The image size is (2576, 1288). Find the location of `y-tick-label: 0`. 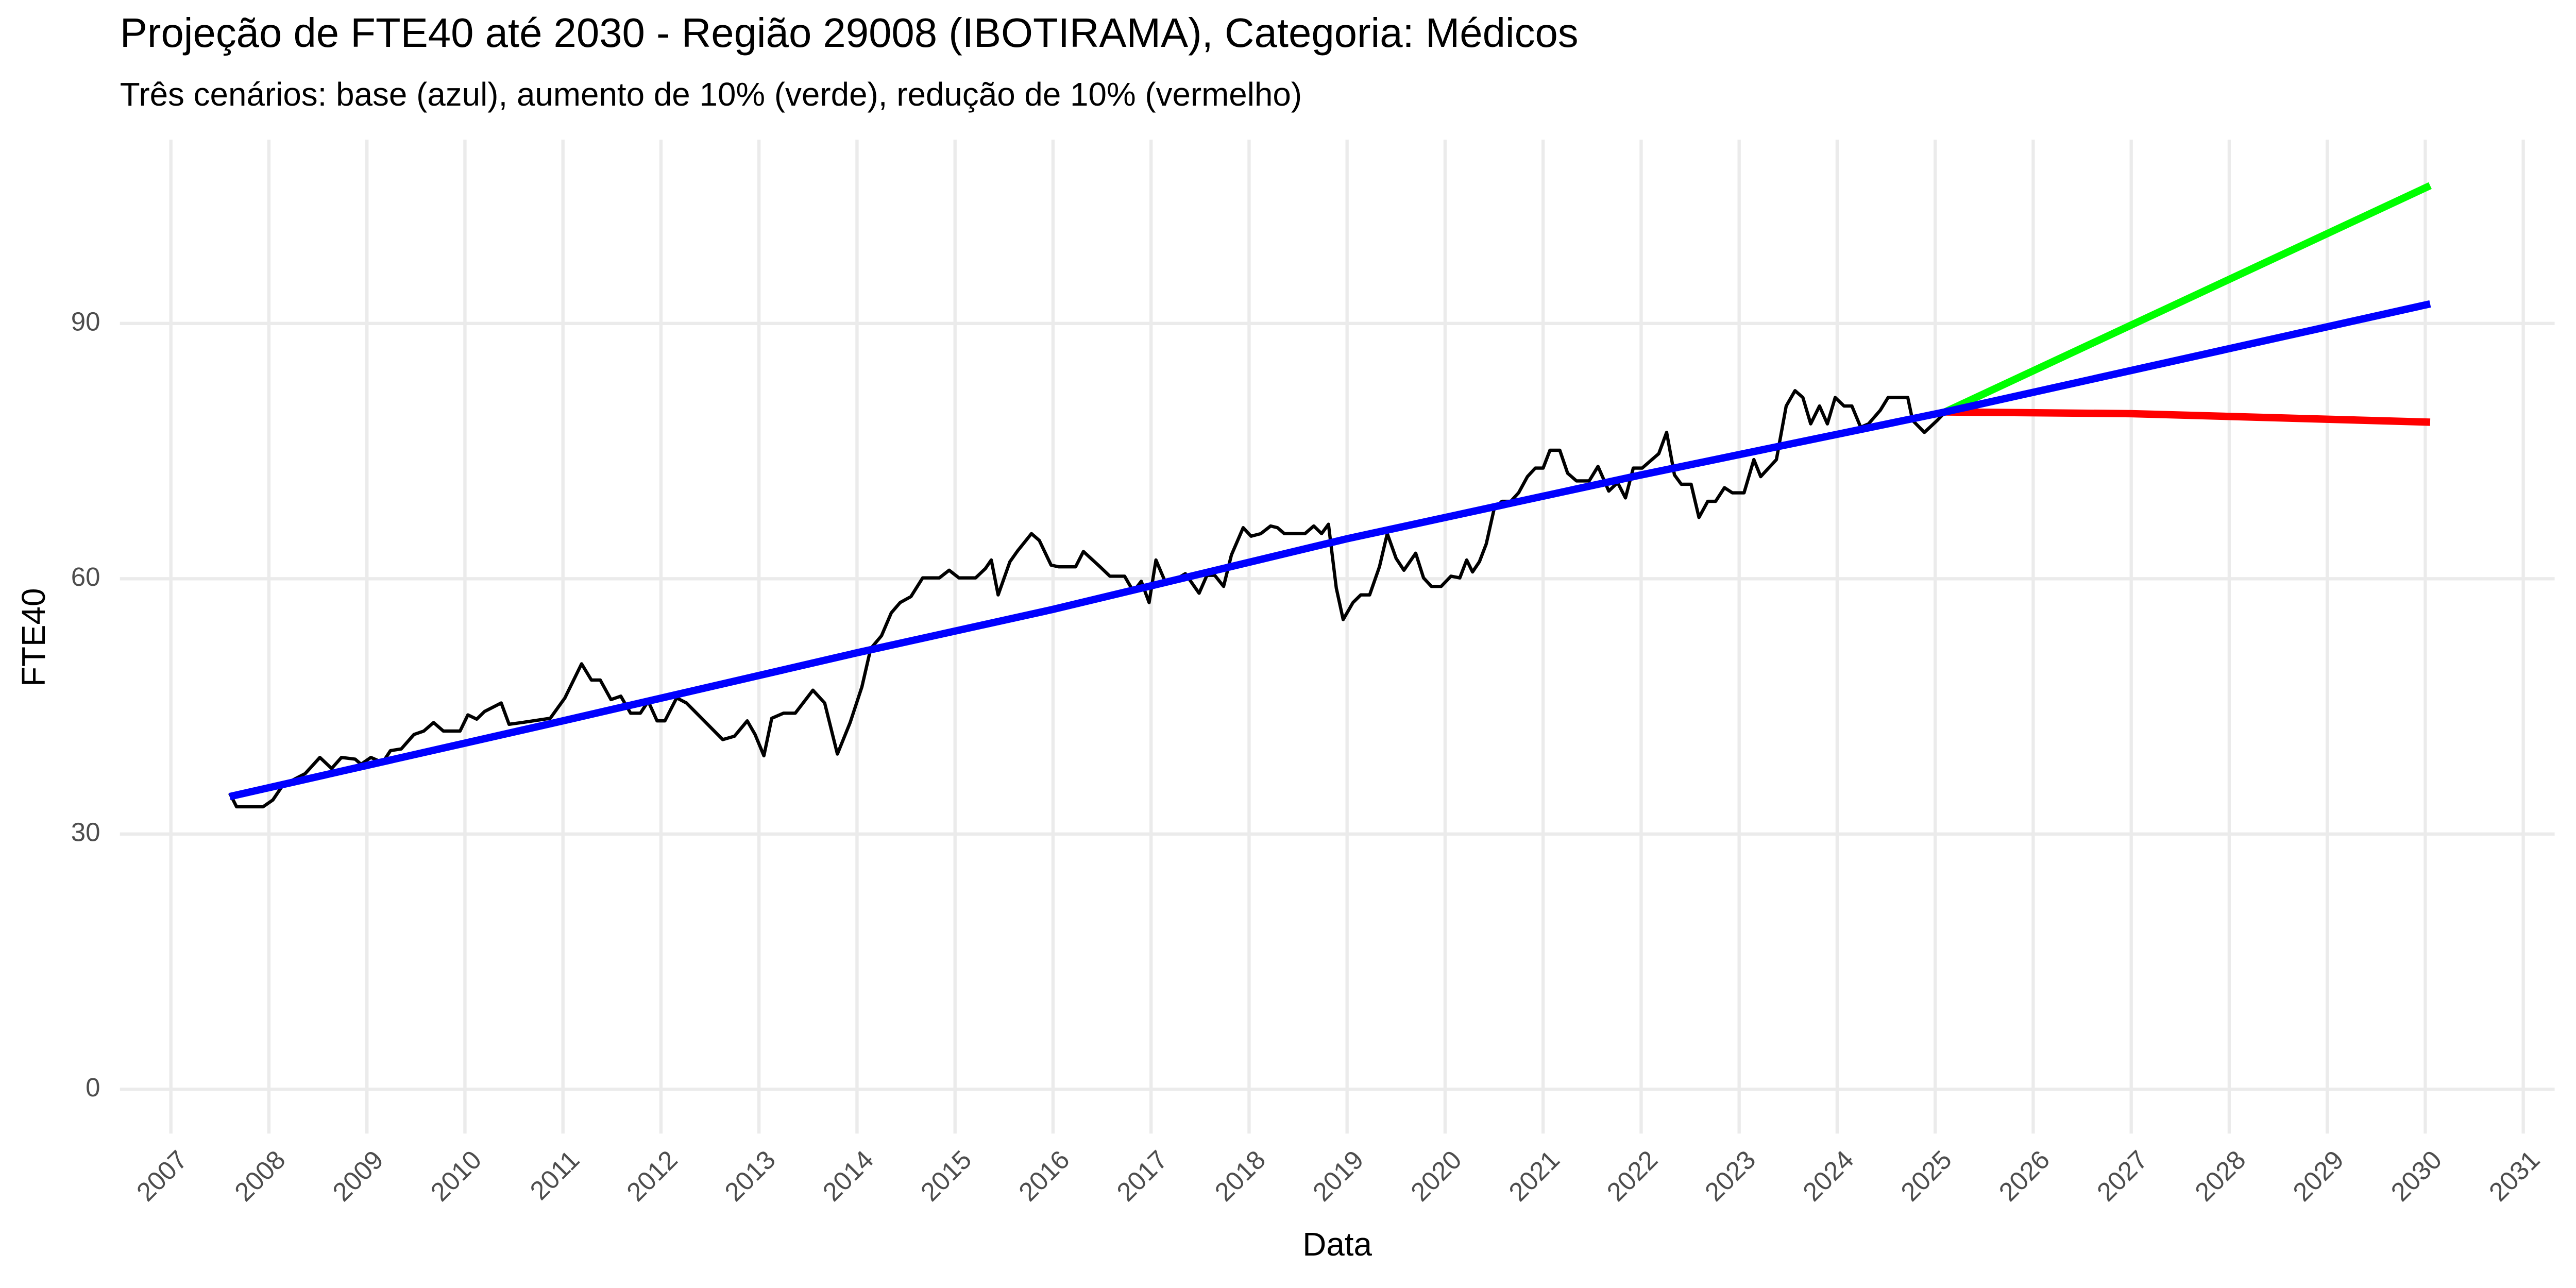

y-tick-label: 0 is located at coordinates (93, 1087).